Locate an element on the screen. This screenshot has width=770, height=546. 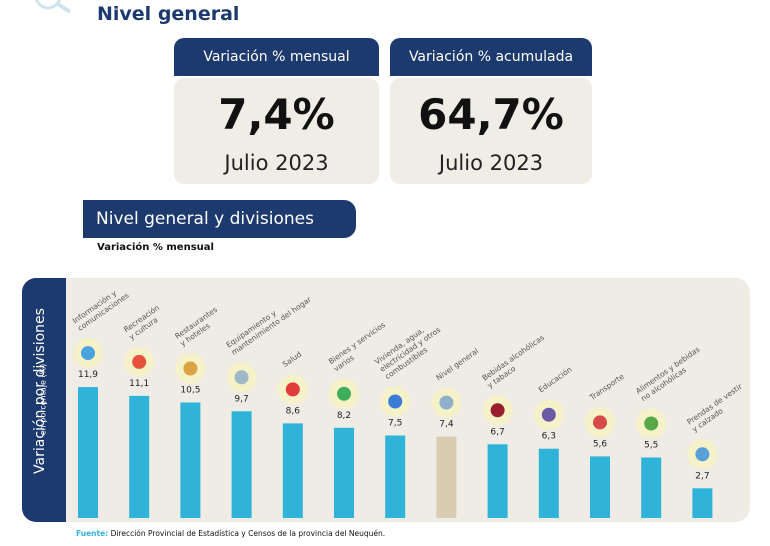
search-decoration-icon is located at coordinates (53, 7).